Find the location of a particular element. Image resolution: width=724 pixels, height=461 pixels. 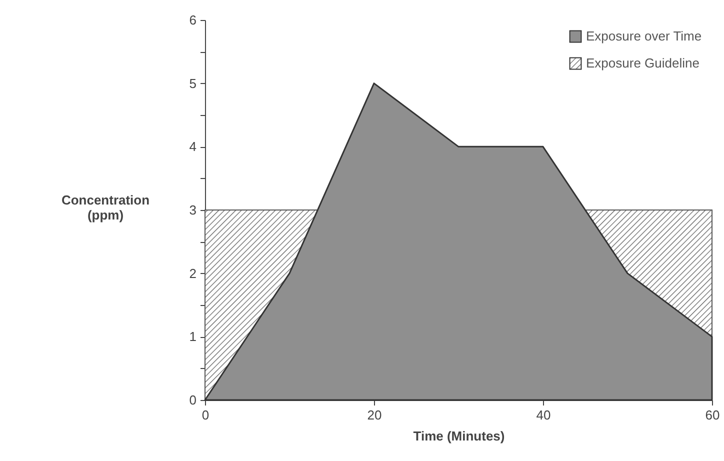

x-tick-label: 60 is located at coordinates (712, 415).